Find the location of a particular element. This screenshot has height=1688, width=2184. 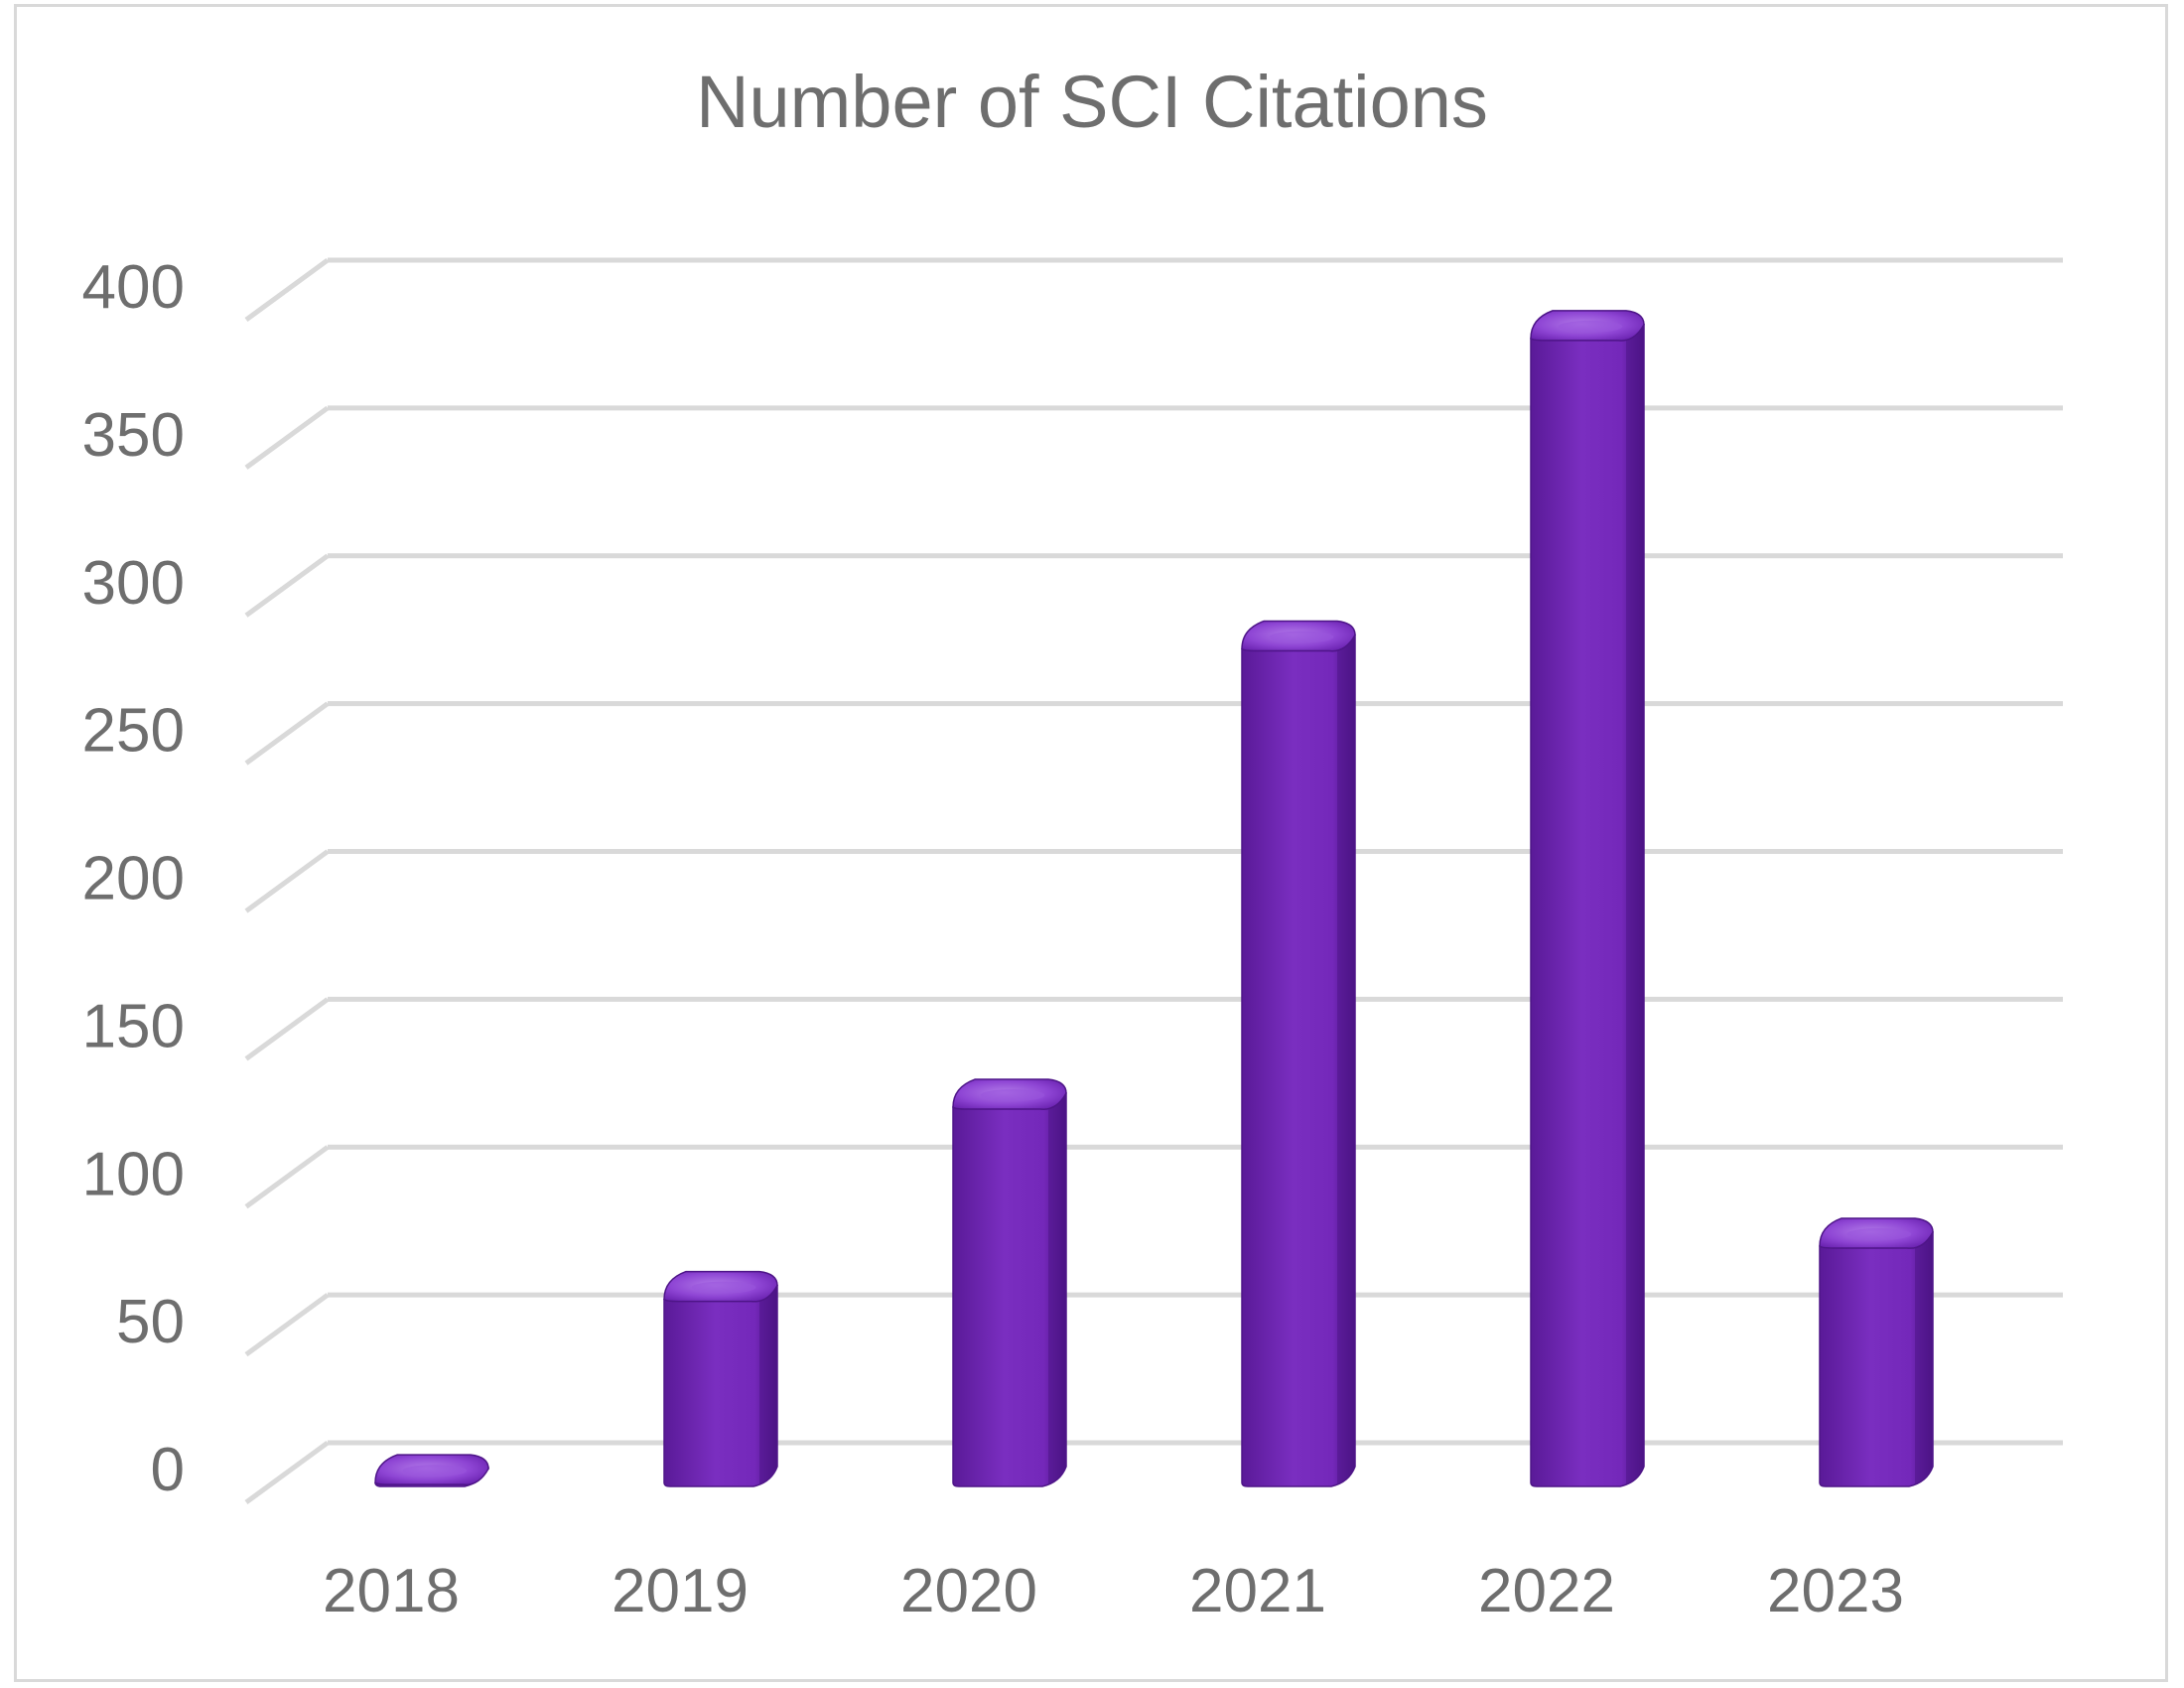

x-tick-label: 2022 is located at coordinates (1546, 1591).